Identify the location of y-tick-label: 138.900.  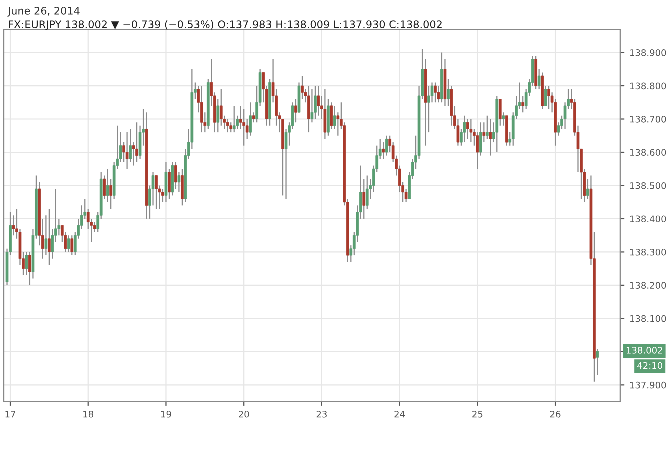
(648, 53).